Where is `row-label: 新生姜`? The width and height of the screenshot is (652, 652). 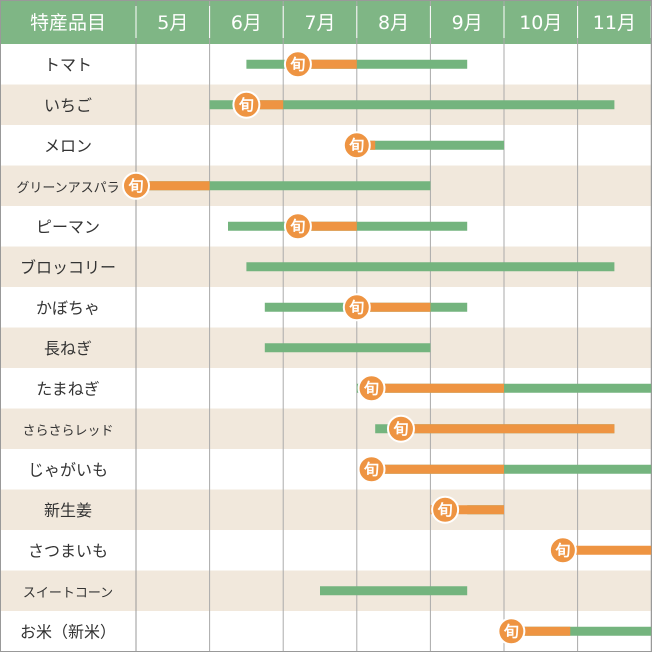
row-label: 新生姜 is located at coordinates (68, 510).